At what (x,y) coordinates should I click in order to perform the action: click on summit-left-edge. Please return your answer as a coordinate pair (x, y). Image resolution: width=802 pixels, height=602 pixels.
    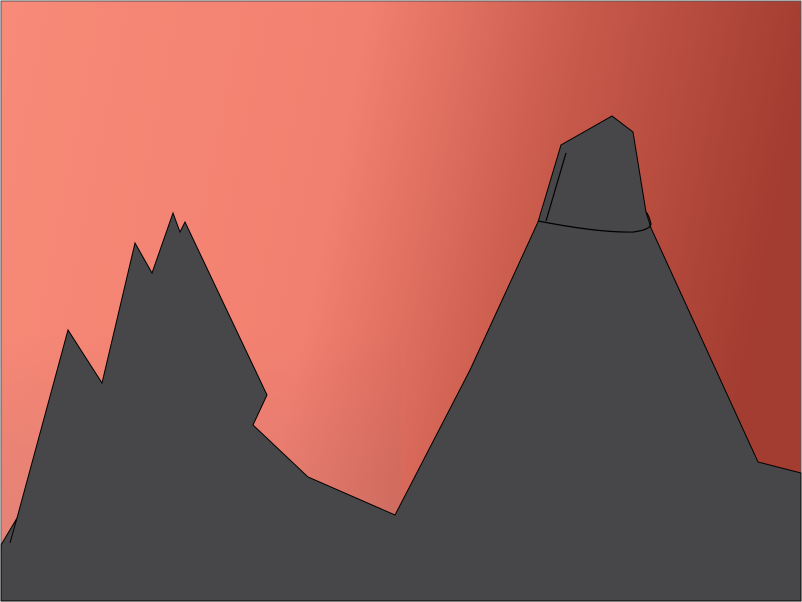
    Looking at the image, I should click on (556, 187).